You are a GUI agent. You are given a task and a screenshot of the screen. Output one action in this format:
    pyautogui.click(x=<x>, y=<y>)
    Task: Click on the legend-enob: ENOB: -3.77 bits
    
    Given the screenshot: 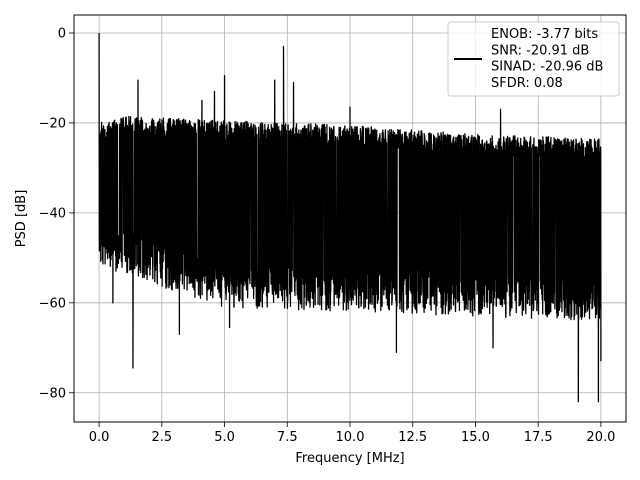 What is the action you would take?
    pyautogui.click(x=544, y=34)
    